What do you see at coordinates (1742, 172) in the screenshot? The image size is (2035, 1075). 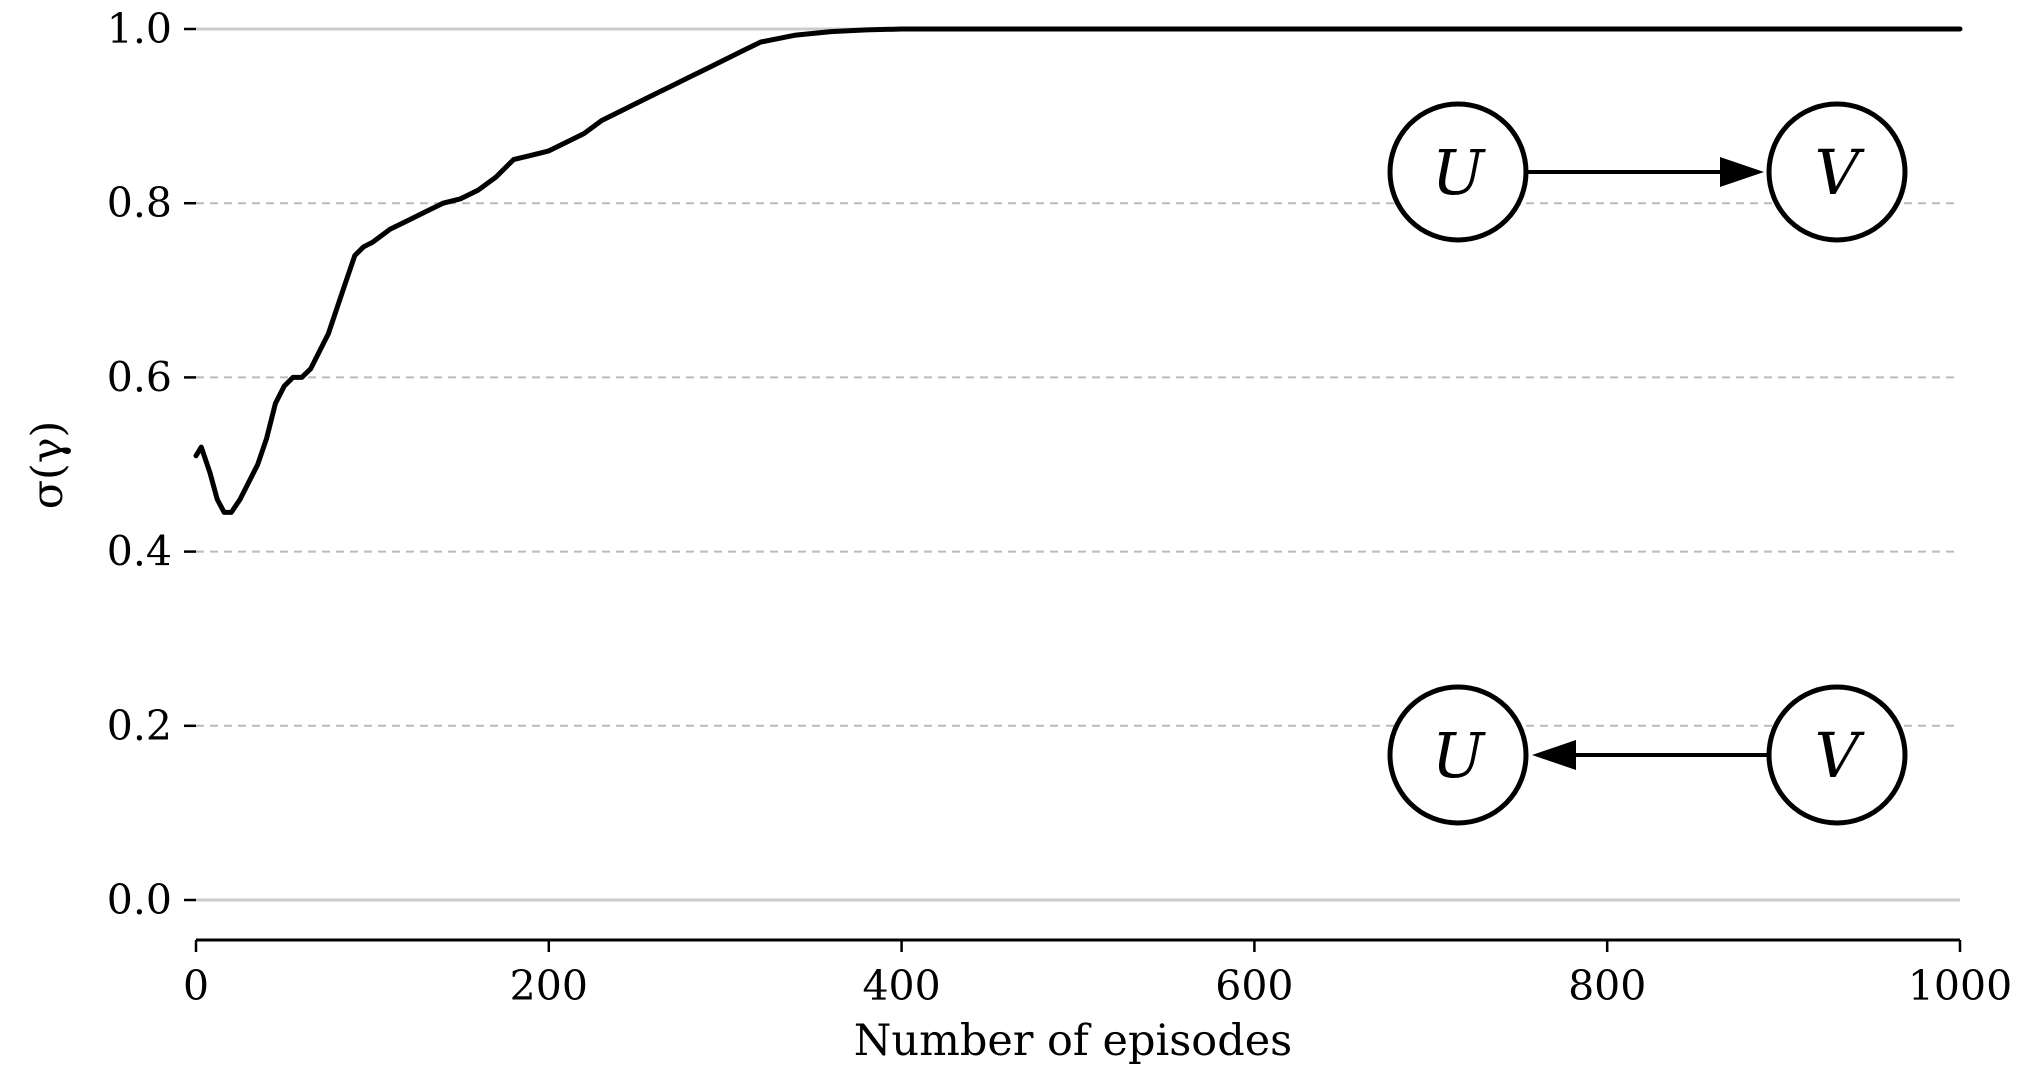 I see `arrow-u-to-v-head` at bounding box center [1742, 172].